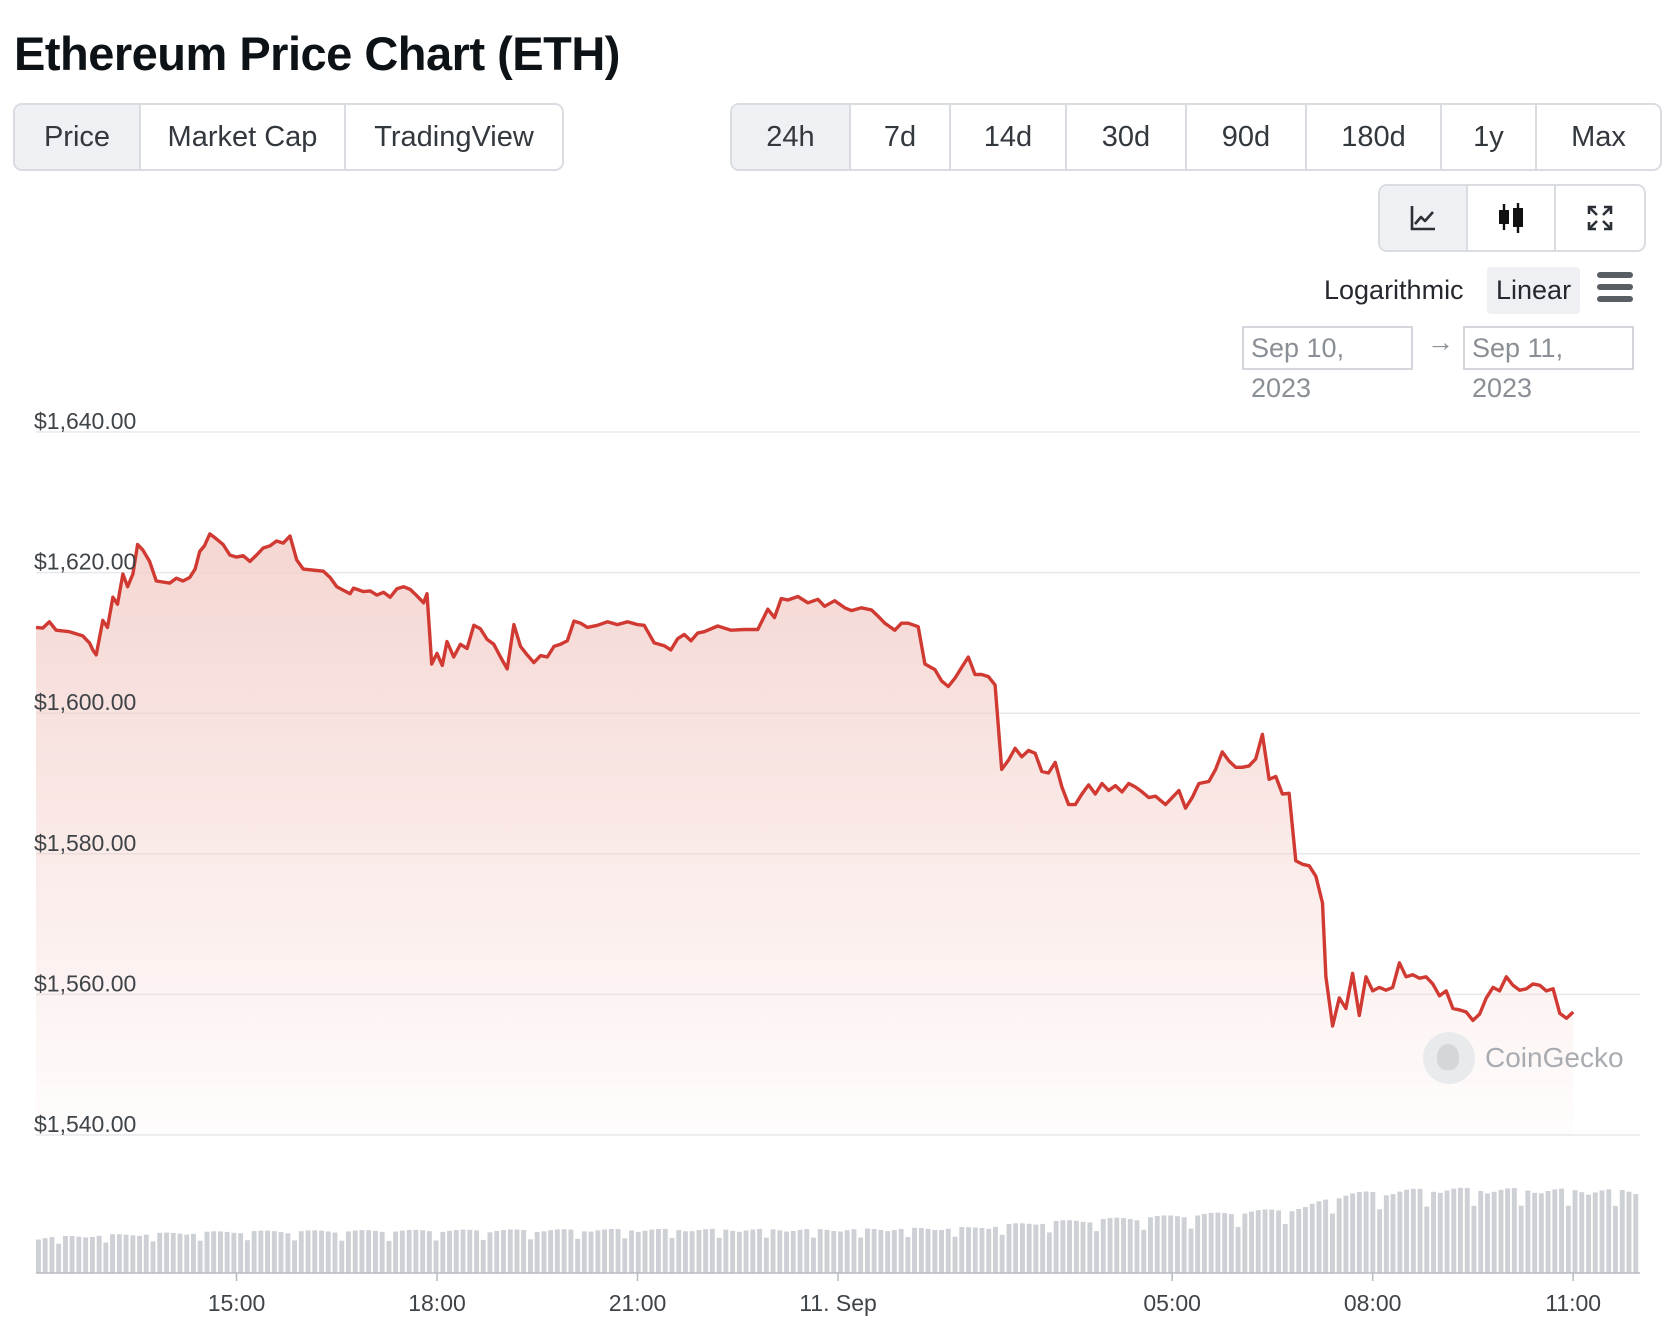  I want to click on tab-market-cap: Market Cap, so click(243, 137).